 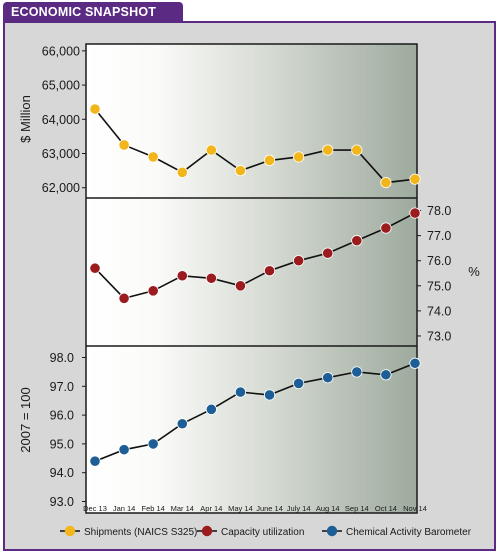 I want to click on y-tick-label: 64,000, so click(x=61, y=120).